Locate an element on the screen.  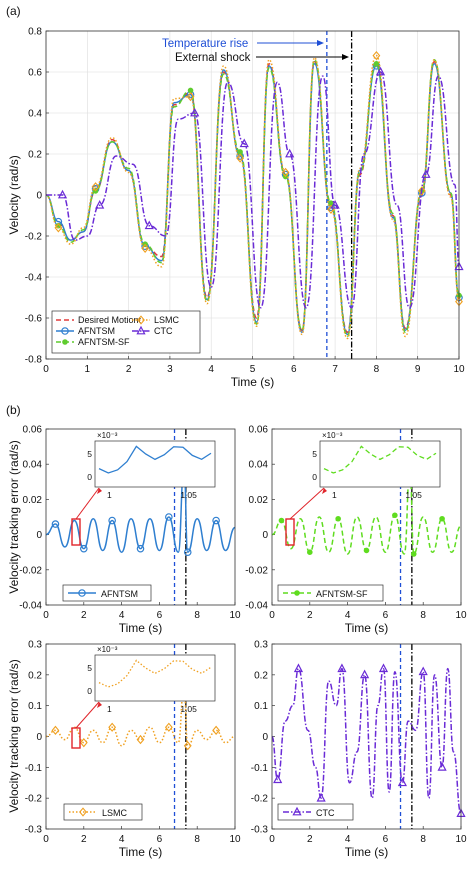
y-axis-label: Velocity (rad/s) is located at coordinates (14, 194).